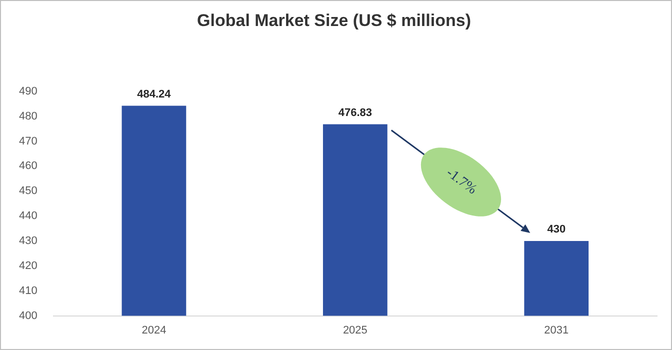 The width and height of the screenshot is (672, 350). I want to click on data-label: 476.83, so click(355, 112).